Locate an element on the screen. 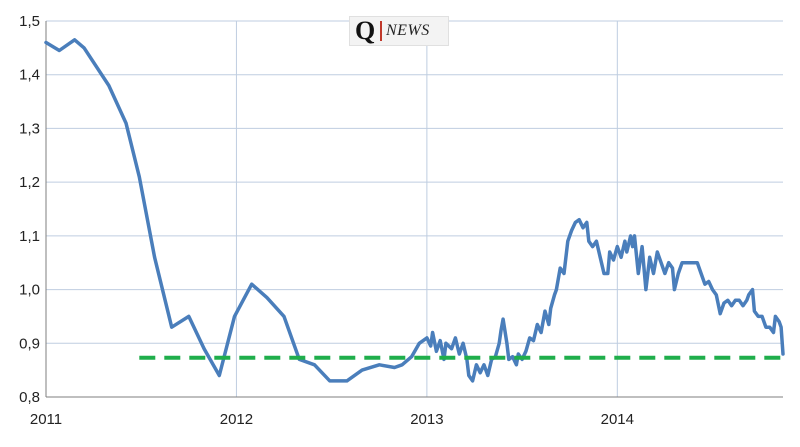  x-tick-label: 2012 is located at coordinates (236, 419).